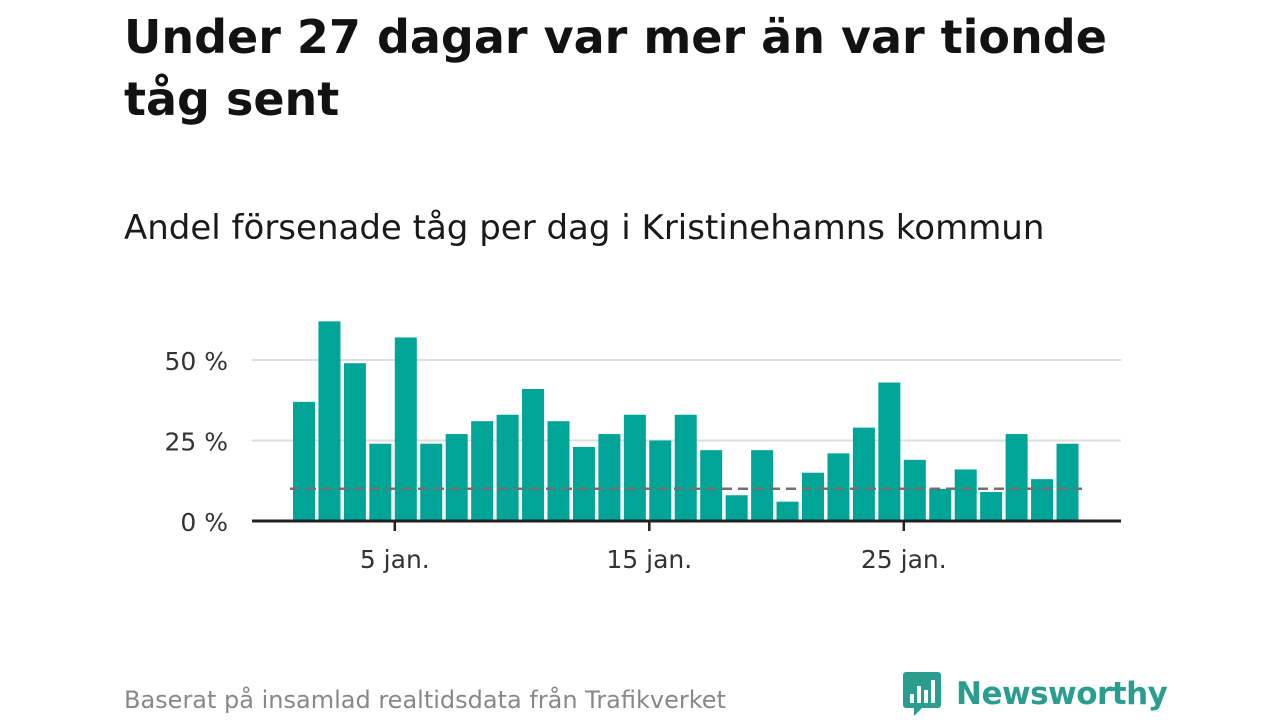  What do you see at coordinates (204, 522) in the screenshot?
I see `y-tick-label: 0 %` at bounding box center [204, 522].